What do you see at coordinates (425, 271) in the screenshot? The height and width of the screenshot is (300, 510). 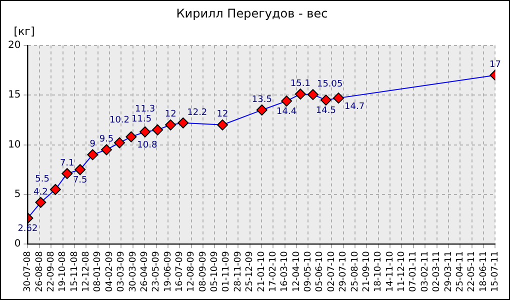 I see `x-tick-label: 03-02-11` at bounding box center [425, 271].